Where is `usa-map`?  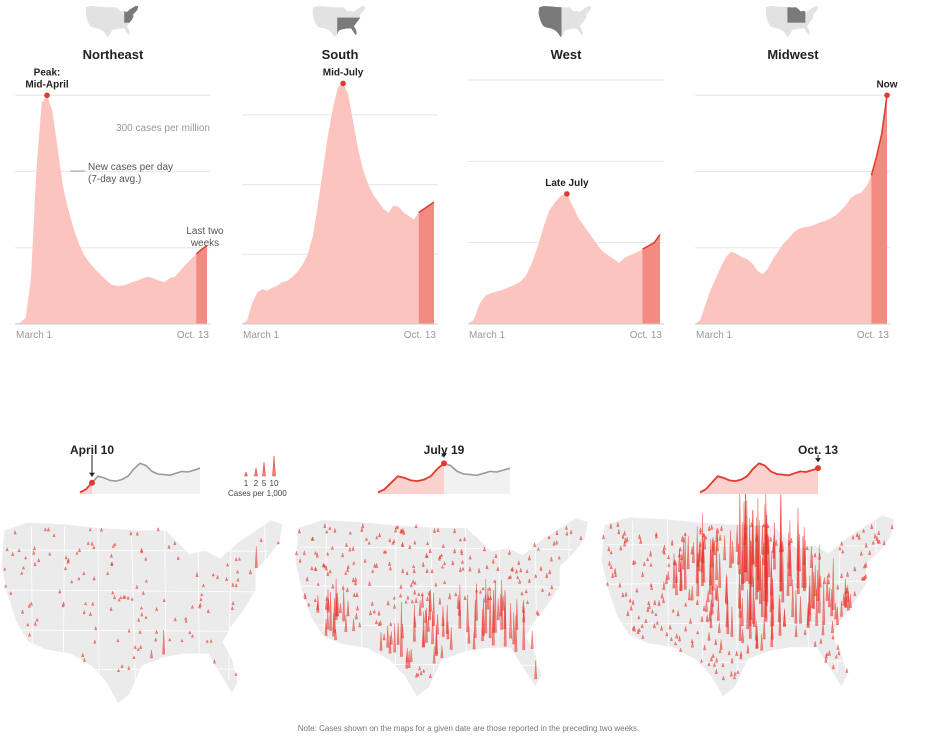 usa-map is located at coordinates (441, 607).